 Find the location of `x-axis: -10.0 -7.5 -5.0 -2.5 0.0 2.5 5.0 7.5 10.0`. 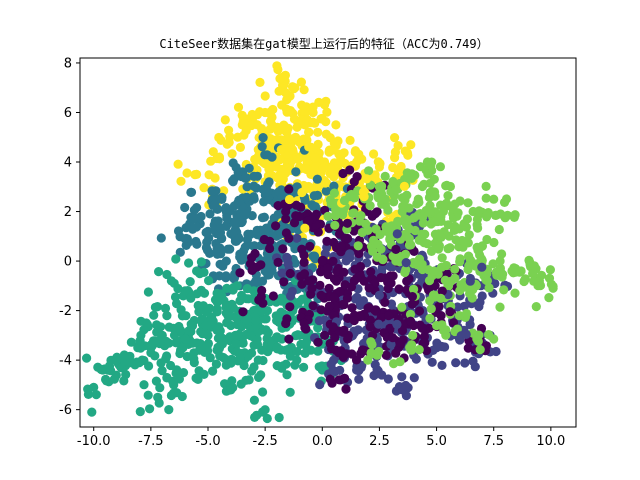

x-axis: -10.0 -7.5 -5.0 -2.5 0.0 2.5 5.0 7.5 10.0 is located at coordinates (321, 438).